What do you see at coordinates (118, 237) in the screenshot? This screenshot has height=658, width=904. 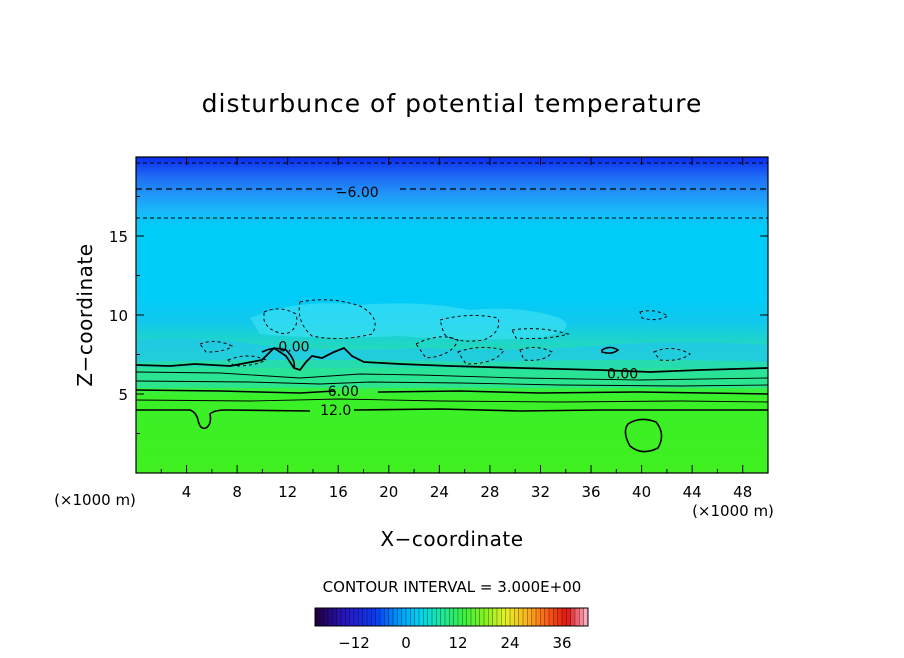 I see `y-tick-label: 15` at bounding box center [118, 237].